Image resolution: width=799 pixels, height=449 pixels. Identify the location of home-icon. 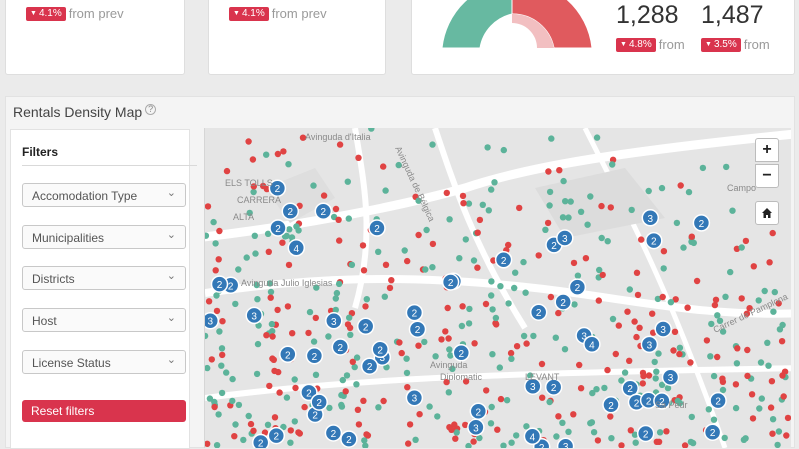
(767, 213).